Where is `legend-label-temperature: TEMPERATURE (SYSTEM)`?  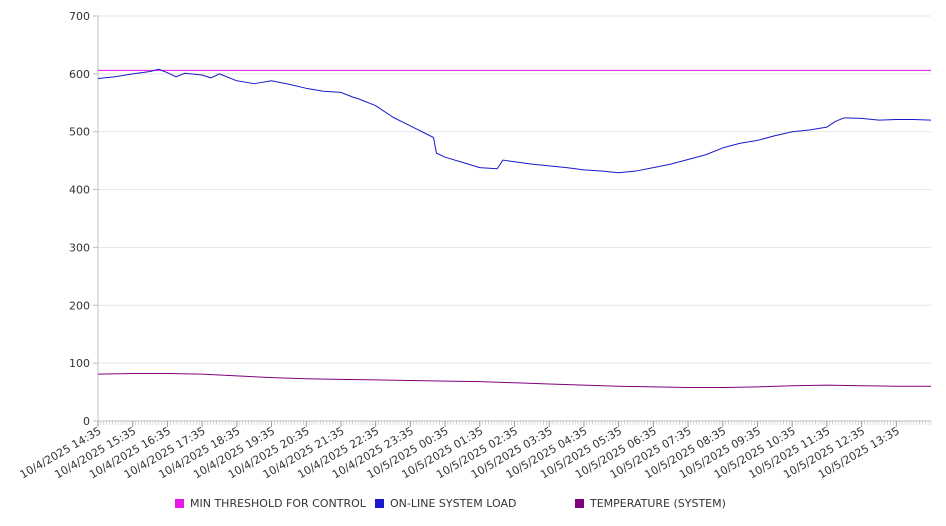
legend-label-temperature: TEMPERATURE (SYSTEM) is located at coordinates (658, 503).